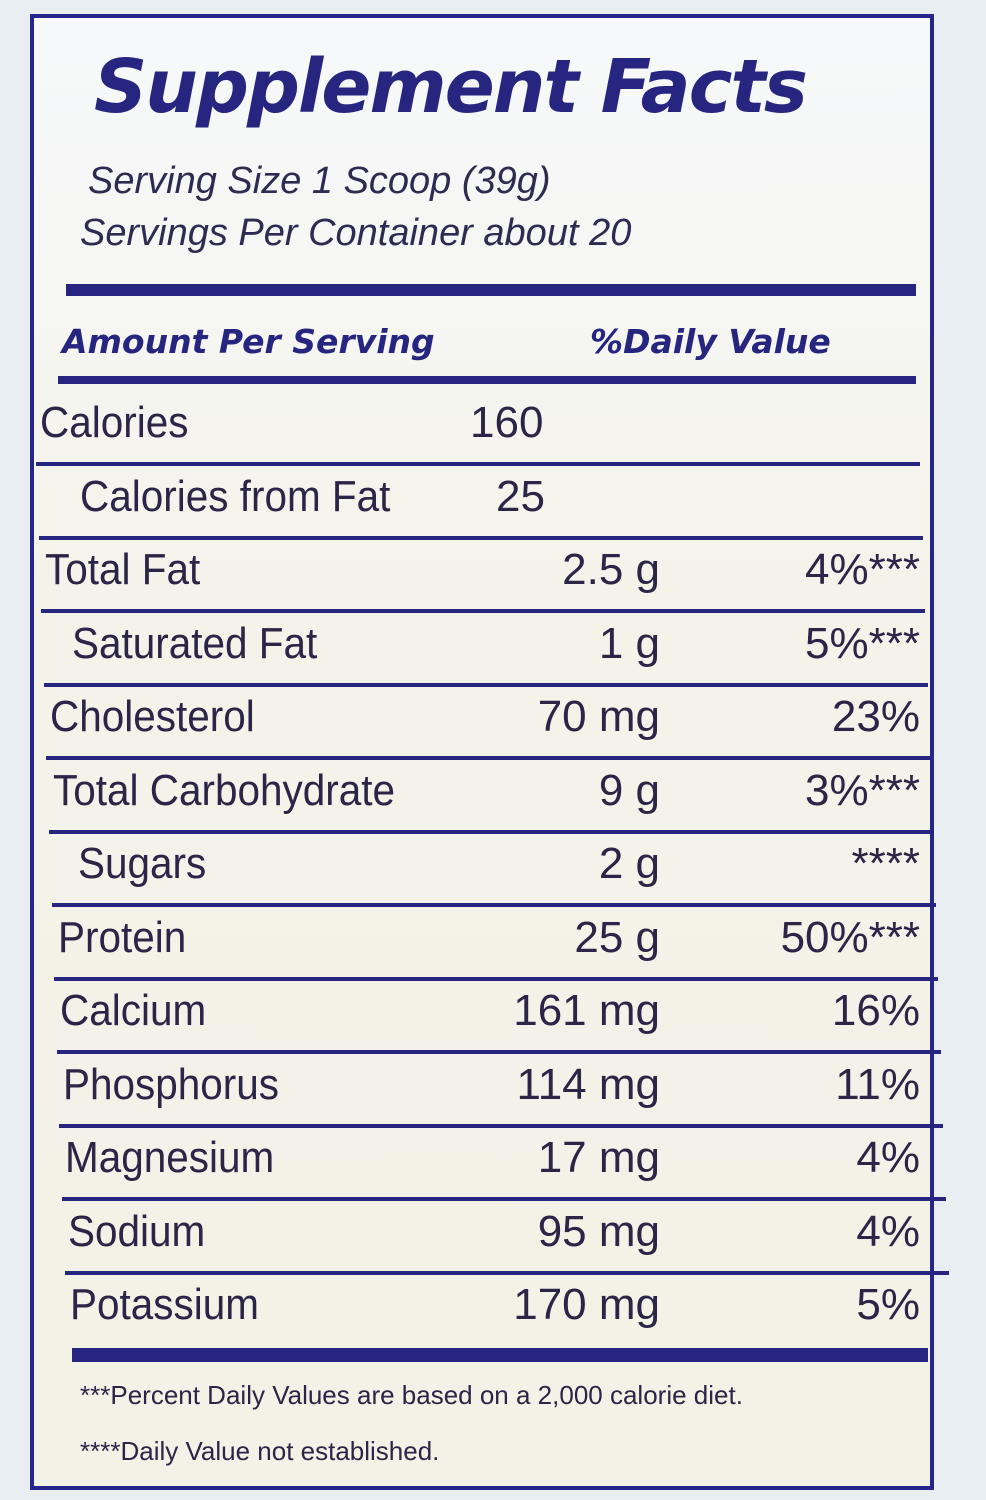 This screenshot has height=1500, width=986. What do you see at coordinates (137, 1231) in the screenshot?
I see `nutrient-name: Sodium` at bounding box center [137, 1231].